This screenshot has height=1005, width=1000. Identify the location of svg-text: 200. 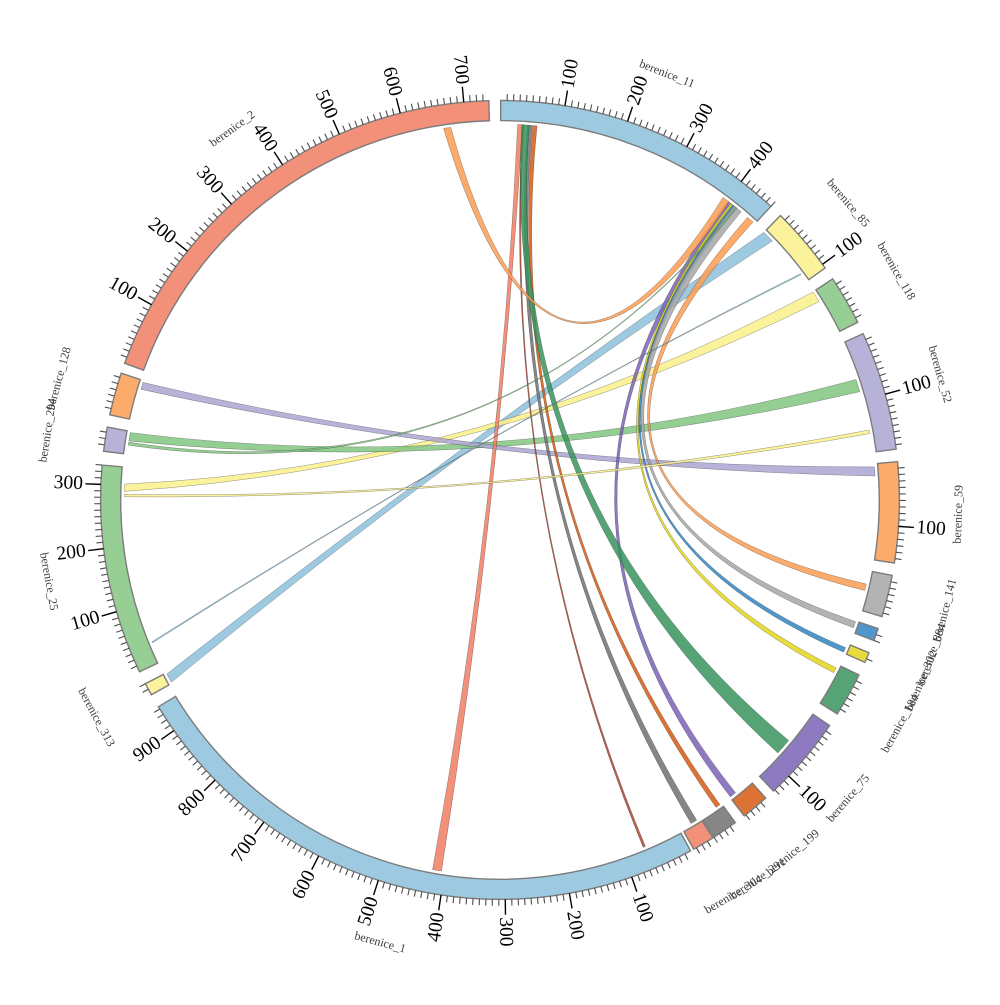
(71, 552).